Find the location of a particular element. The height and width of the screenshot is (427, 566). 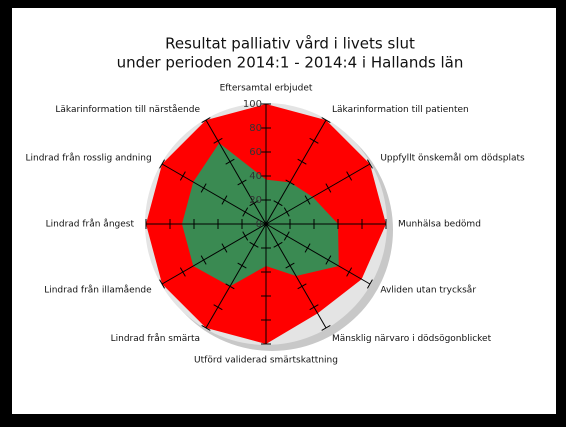

category-label: Lindrad från rosslig andning is located at coordinates (88, 158).